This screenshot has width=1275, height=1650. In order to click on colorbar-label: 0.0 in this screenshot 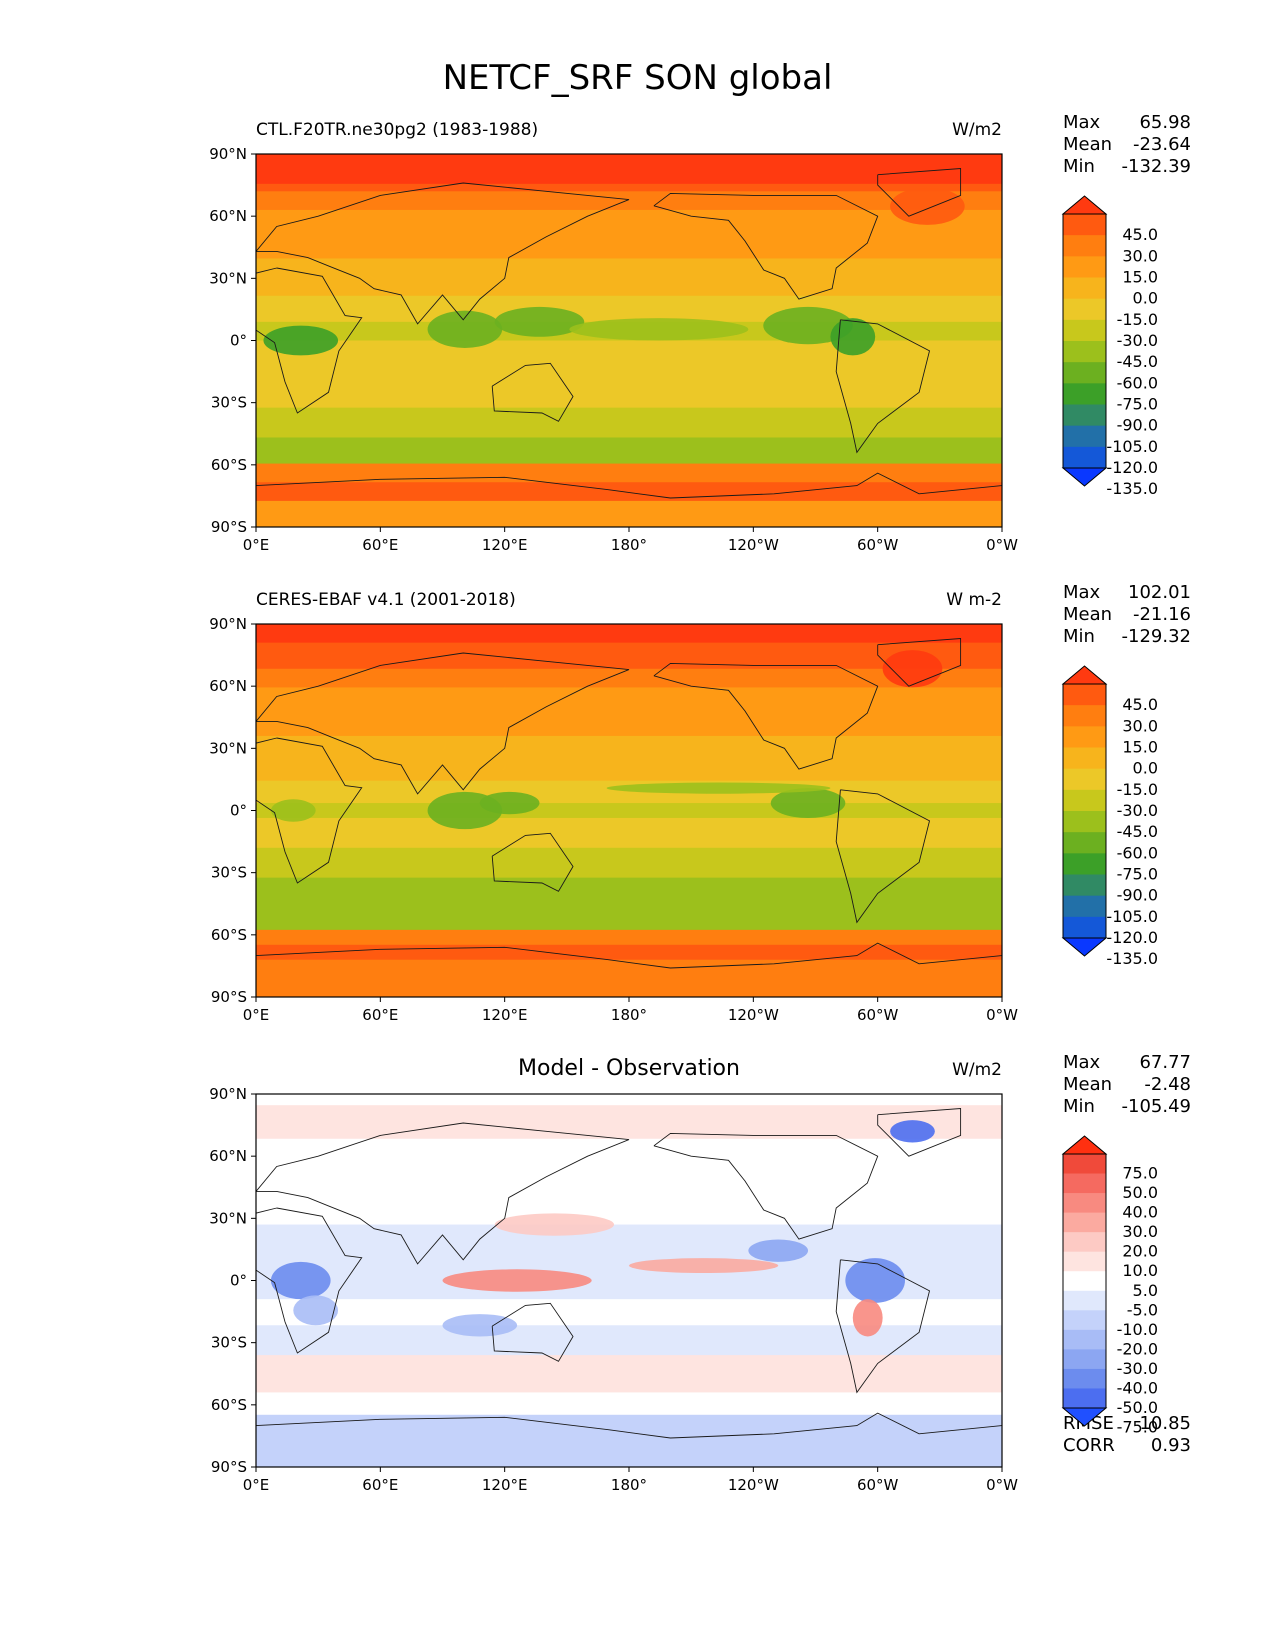, I will do `click(1145, 768)`.